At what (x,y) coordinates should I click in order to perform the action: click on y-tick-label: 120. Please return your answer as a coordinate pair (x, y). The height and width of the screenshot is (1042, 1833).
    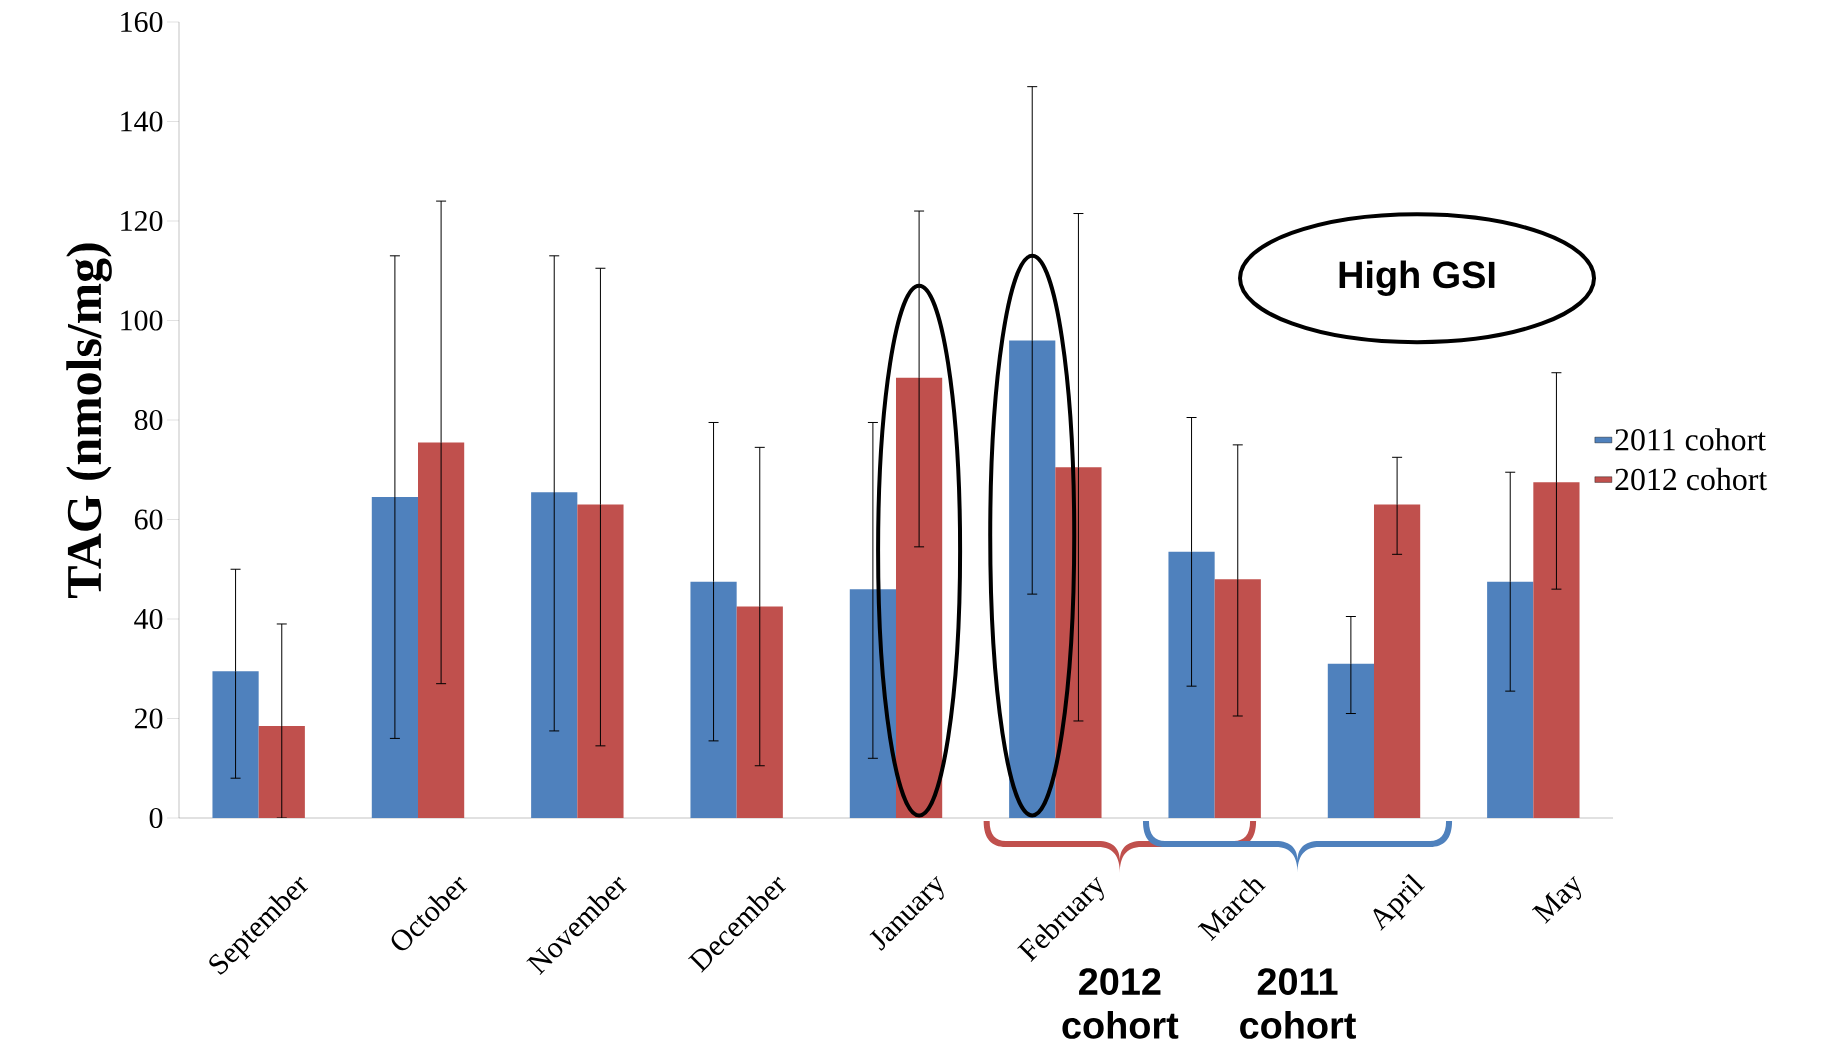
    Looking at the image, I should click on (142, 221).